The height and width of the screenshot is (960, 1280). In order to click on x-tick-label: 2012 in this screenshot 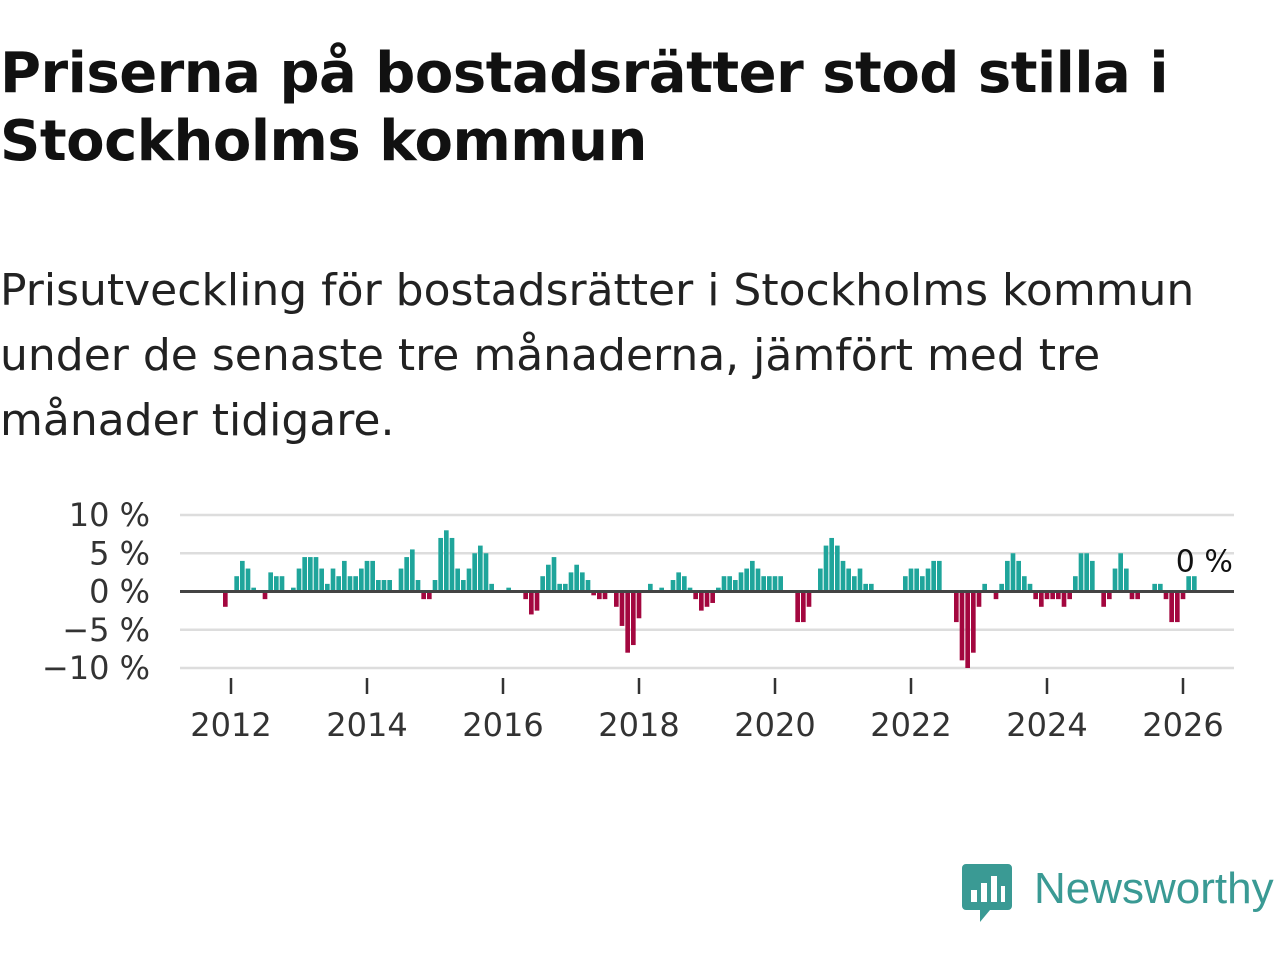, I will do `click(230, 725)`.